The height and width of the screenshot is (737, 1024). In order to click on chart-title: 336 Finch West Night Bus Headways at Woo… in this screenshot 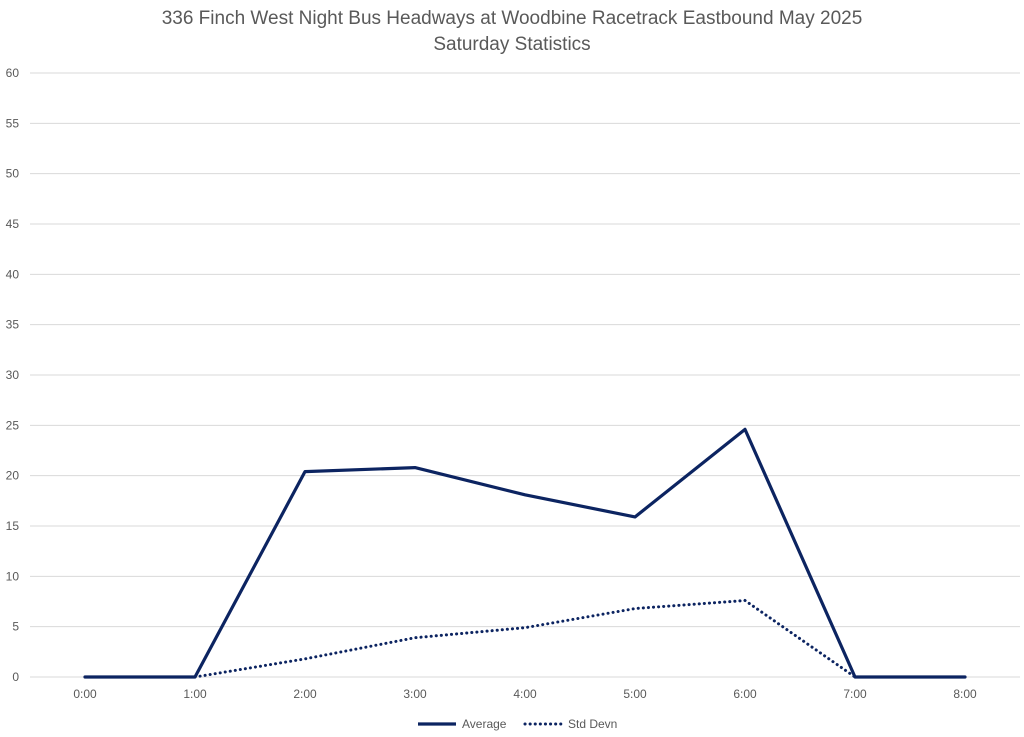, I will do `click(512, 32)`.